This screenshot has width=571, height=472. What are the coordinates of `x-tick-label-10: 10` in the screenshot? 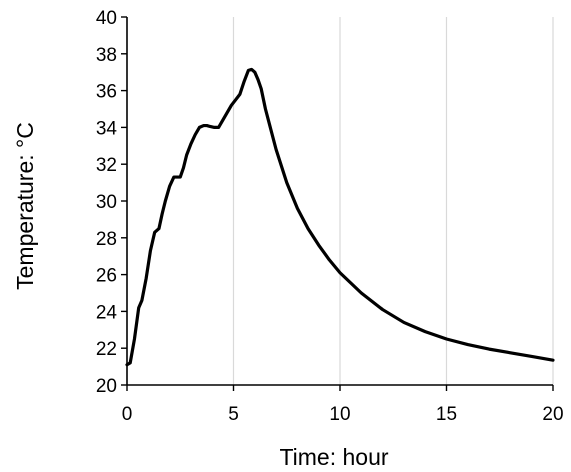 It's located at (339, 414).